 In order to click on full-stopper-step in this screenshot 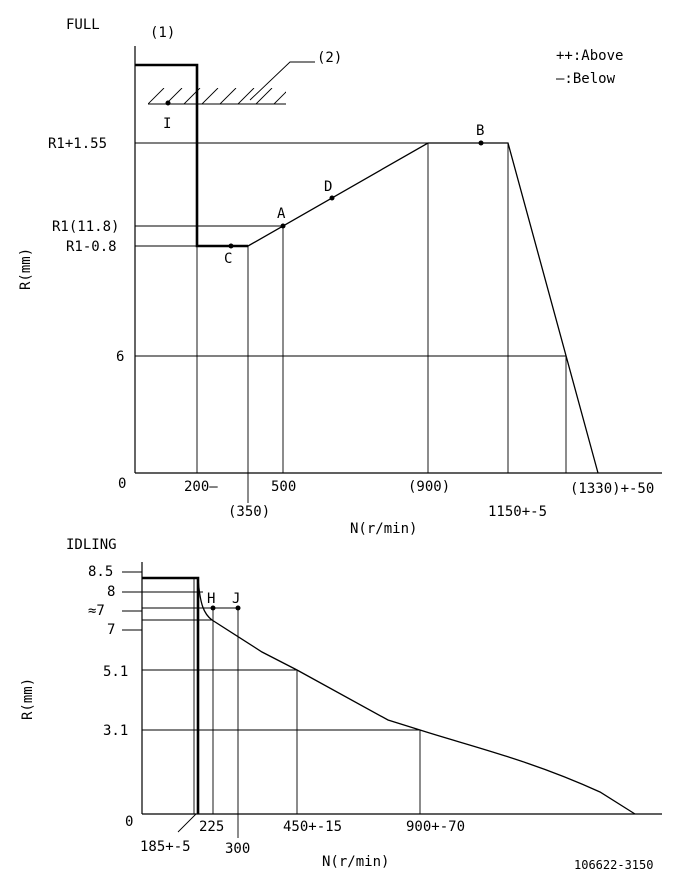, I will do `click(191, 155)`.